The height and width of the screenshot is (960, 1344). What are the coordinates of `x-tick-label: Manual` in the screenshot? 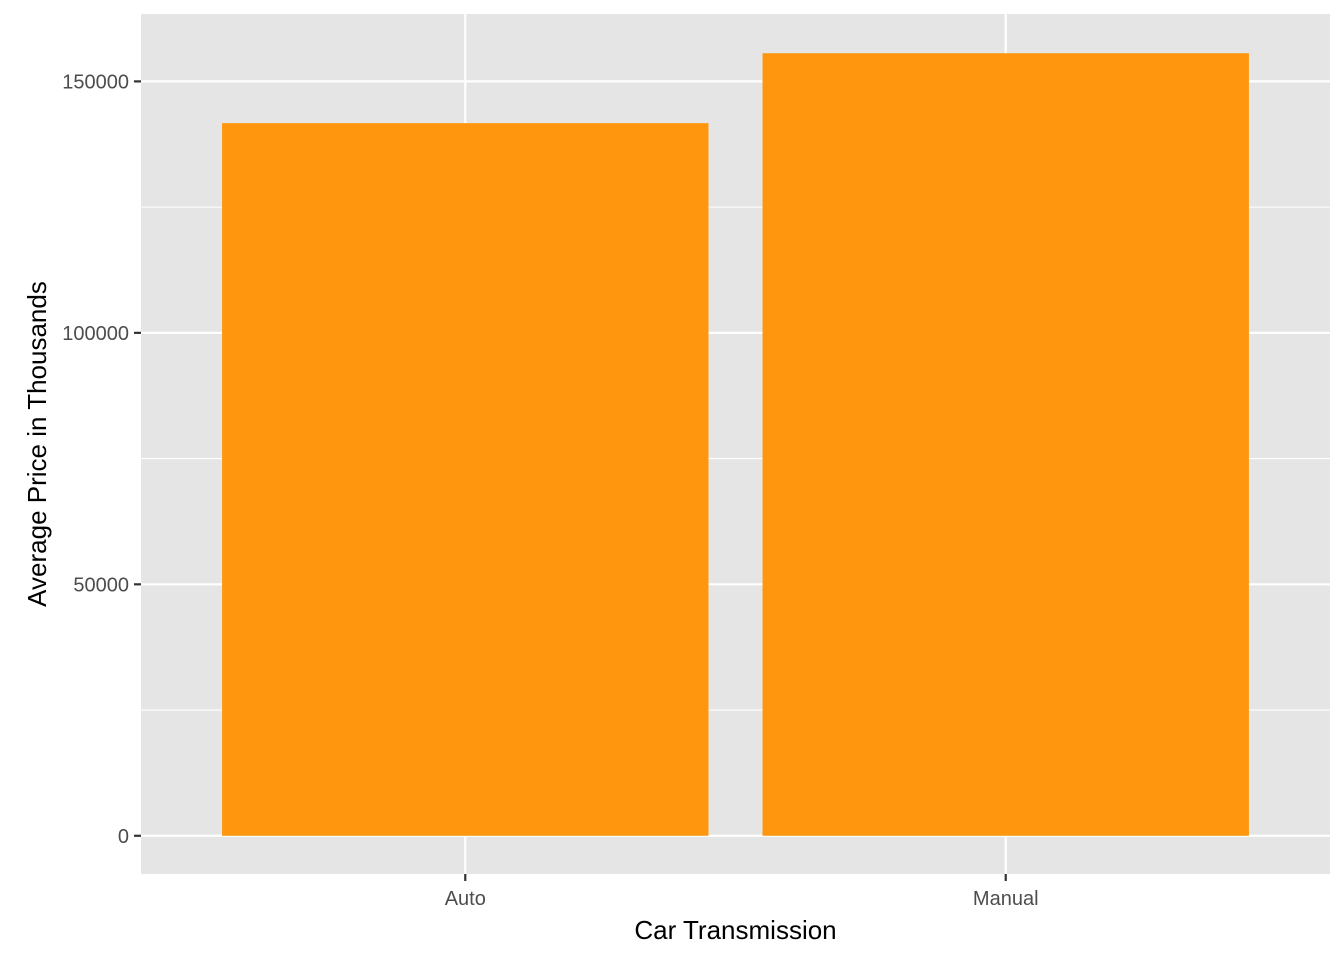 It's located at (1006, 899).